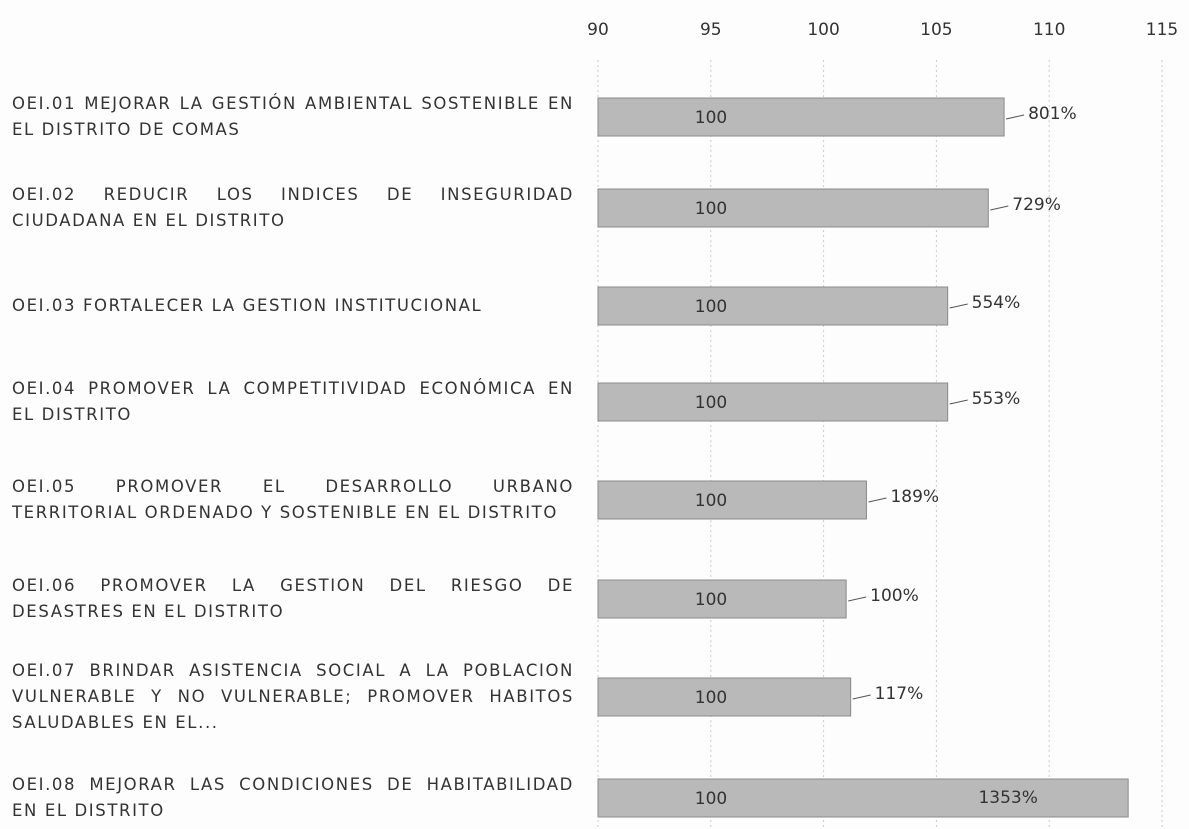 This screenshot has width=1189, height=829. Describe the element at coordinates (1162, 30) in the screenshot. I see `x-tick-label: 115` at that location.